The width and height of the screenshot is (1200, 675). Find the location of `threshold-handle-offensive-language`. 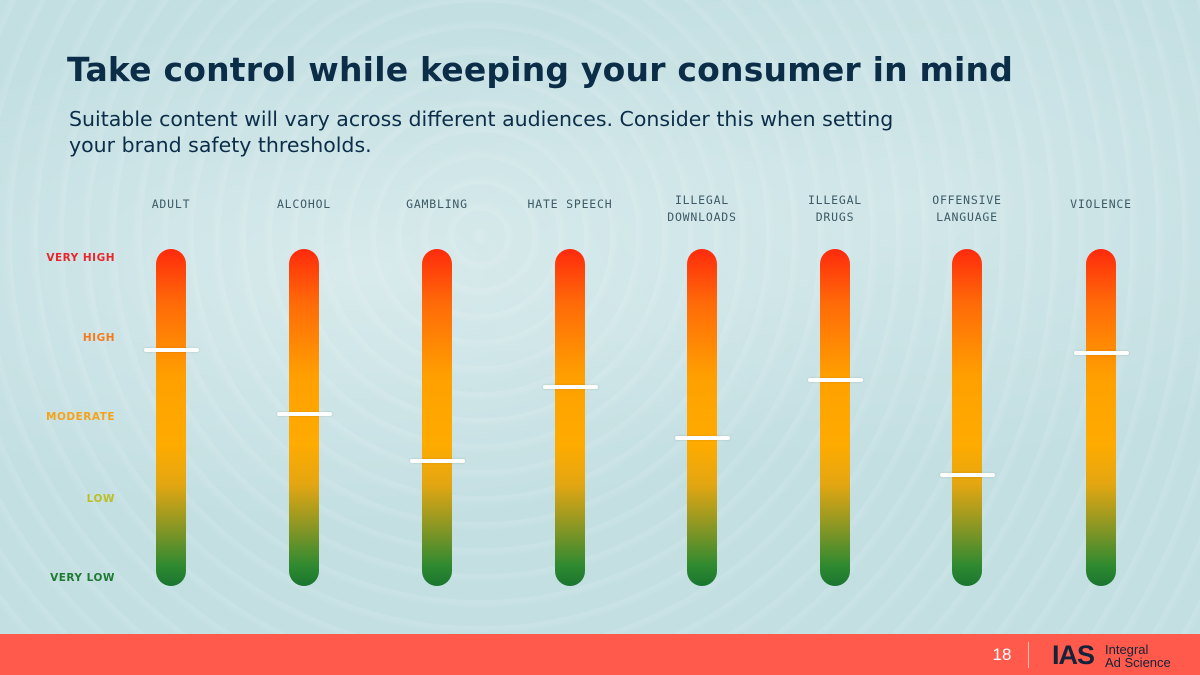

threshold-handle-offensive-language is located at coordinates (967, 474).